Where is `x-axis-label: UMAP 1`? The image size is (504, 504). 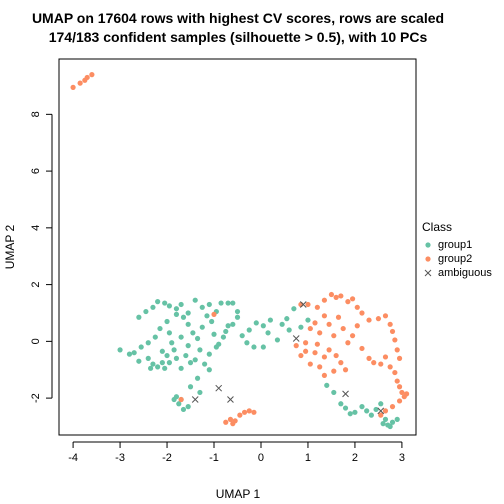
x-axis-label: UMAP 1 is located at coordinates (238, 494).